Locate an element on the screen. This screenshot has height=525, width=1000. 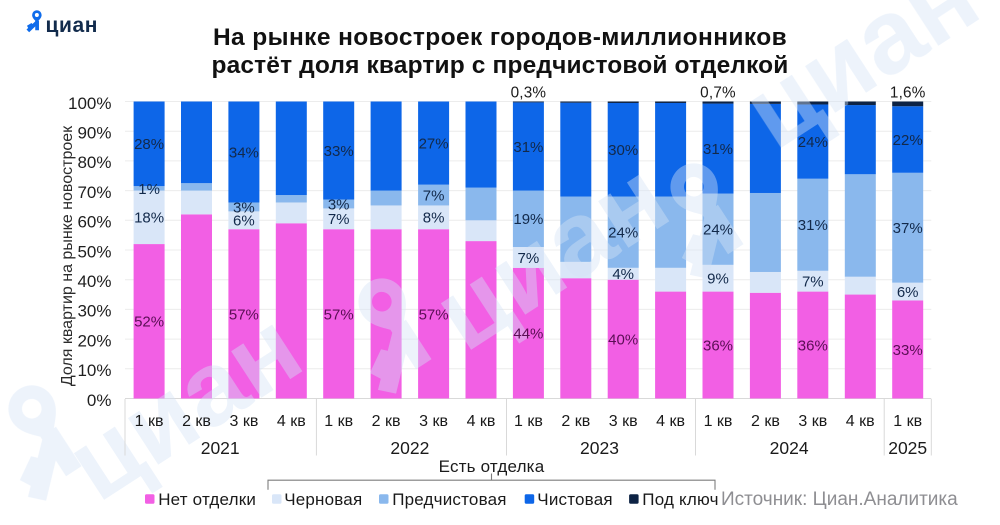
svg-text: 0% is located at coordinates (99, 400).